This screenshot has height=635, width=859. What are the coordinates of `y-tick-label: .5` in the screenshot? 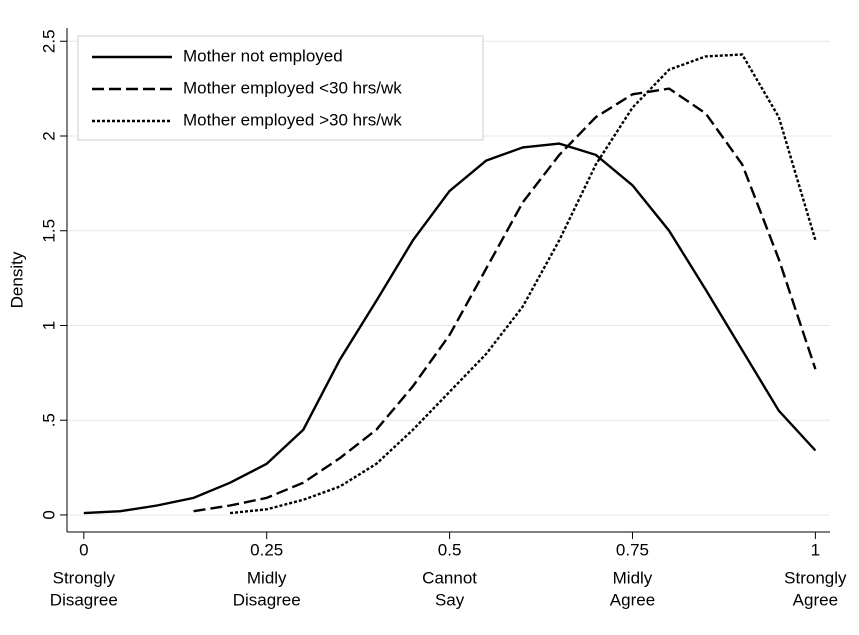 It's located at (48, 420).